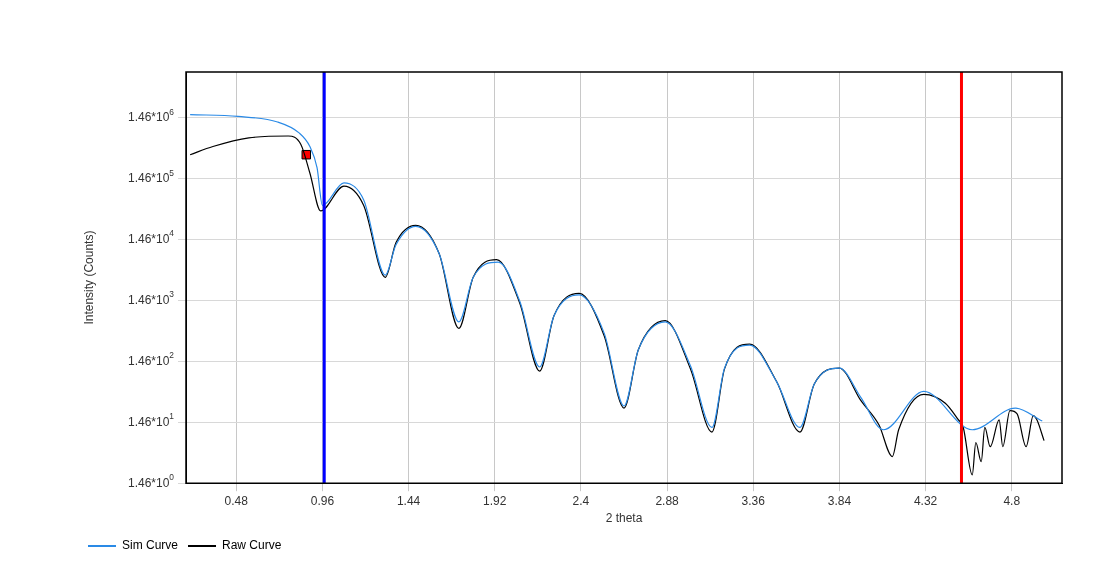 Image resolution: width=1107 pixels, height=578 pixels. What do you see at coordinates (495, 500) in the screenshot?
I see `x-tick-label: 1.92` at bounding box center [495, 500].